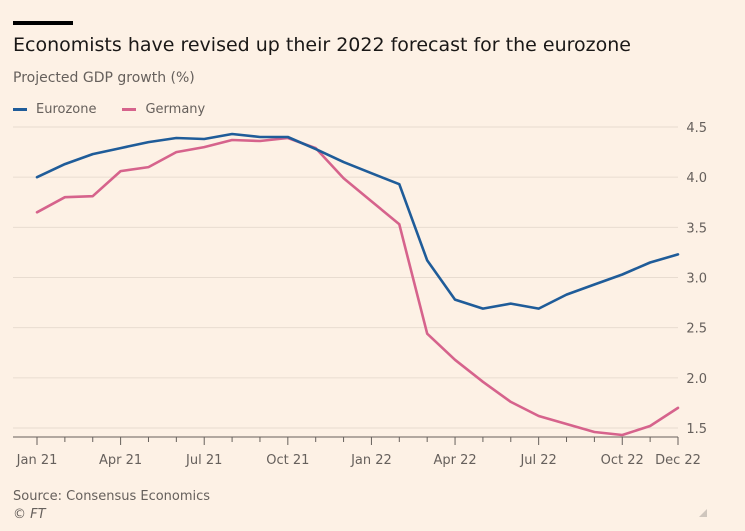 Image resolution: width=745 pixels, height=531 pixels. I want to click on legend-item-germany: Germany, so click(163, 109).